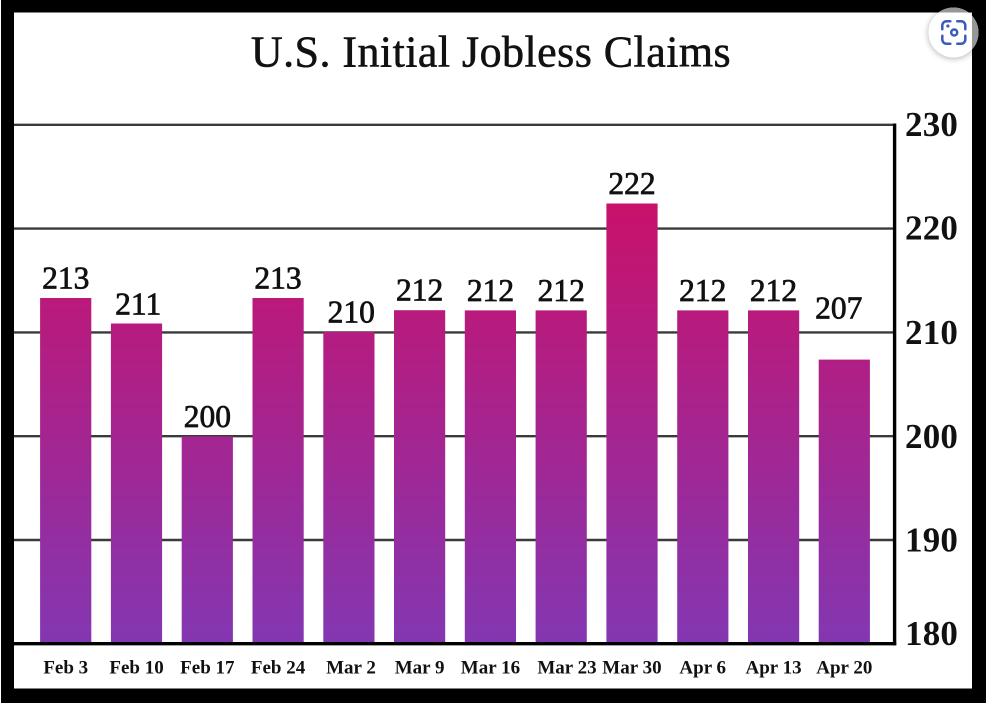  I want to click on svg-text: 207, so click(838, 308).